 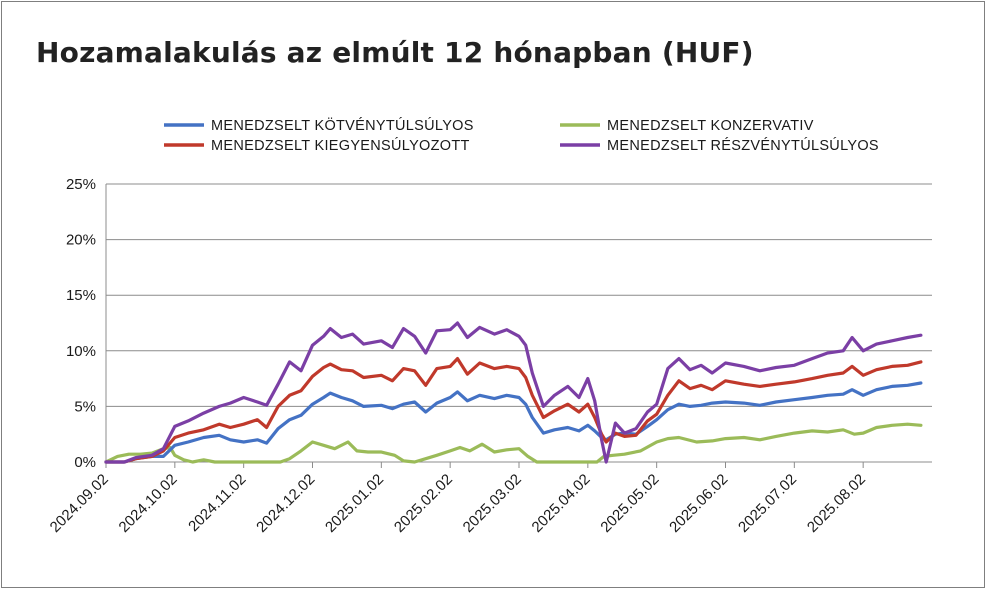 What do you see at coordinates (342, 125) in the screenshot?
I see `legend-label: MENEDZSELT KÖTVÉNYTÚLSÚLYOS` at bounding box center [342, 125].